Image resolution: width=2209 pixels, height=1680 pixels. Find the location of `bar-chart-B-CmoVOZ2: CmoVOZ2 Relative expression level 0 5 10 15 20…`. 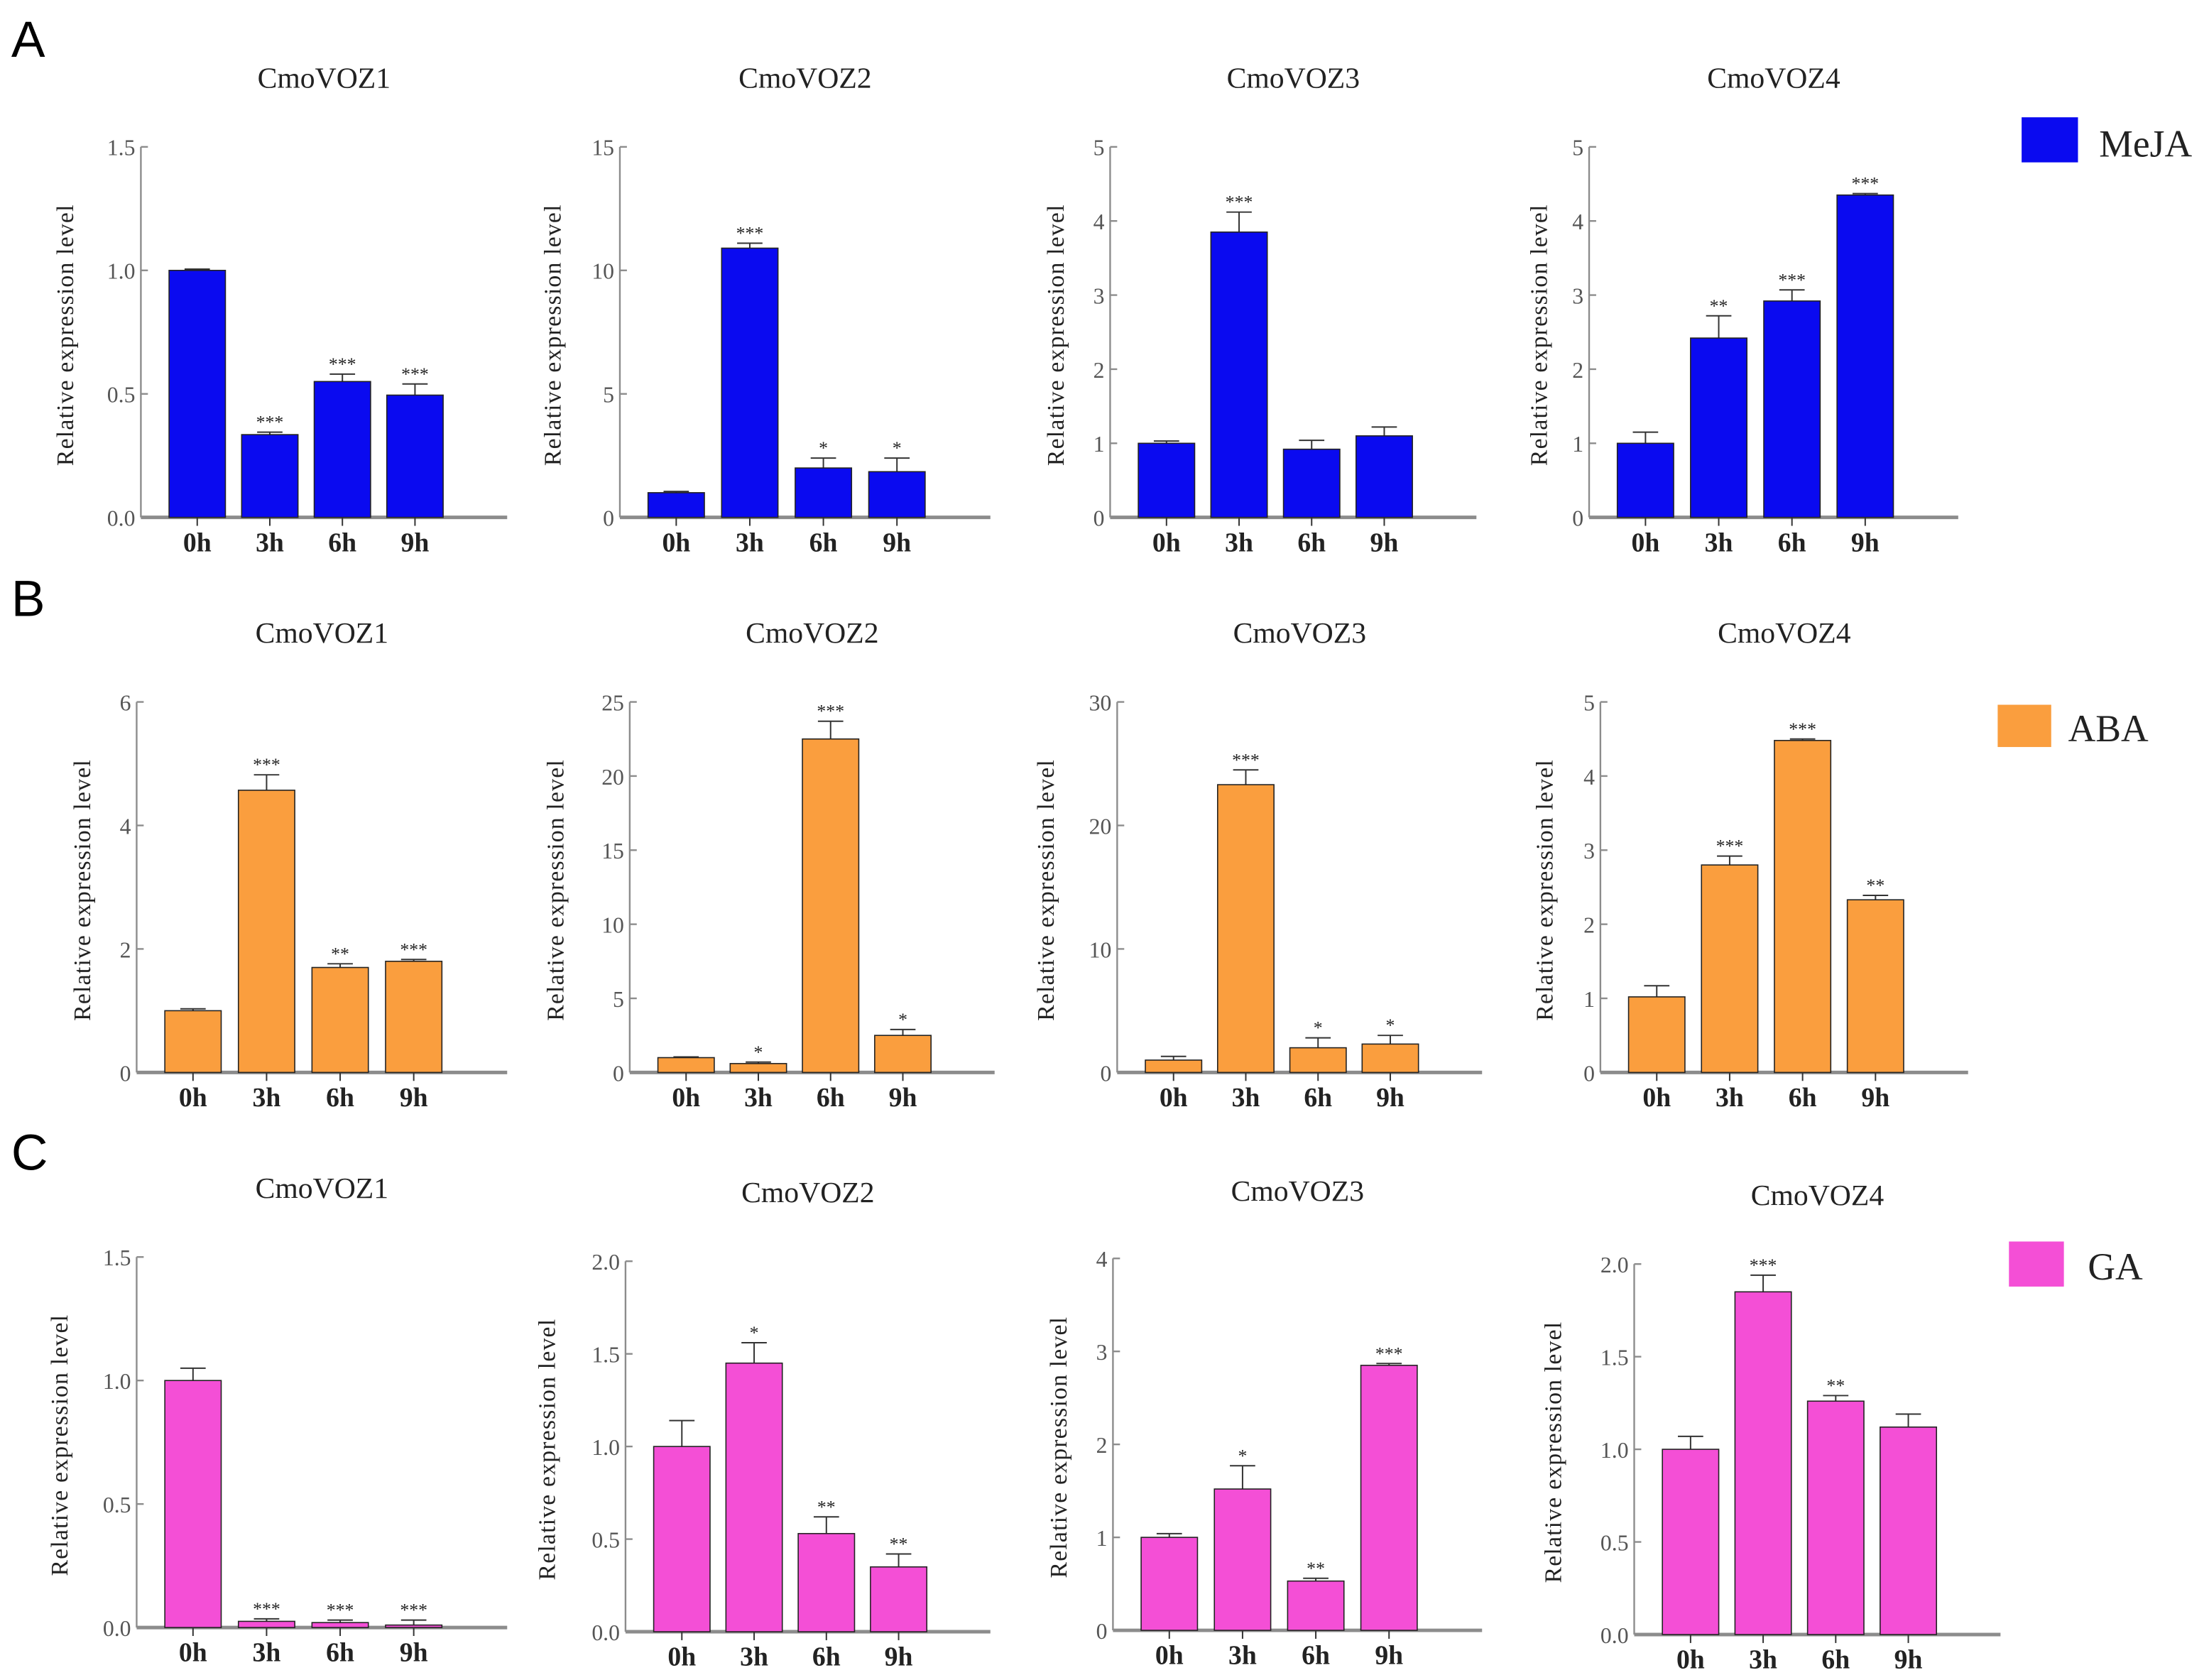

bar-chart-B-CmoVOZ2: CmoVOZ2 Relative expression level 0 5 10 15 20… is located at coordinates (769, 865).